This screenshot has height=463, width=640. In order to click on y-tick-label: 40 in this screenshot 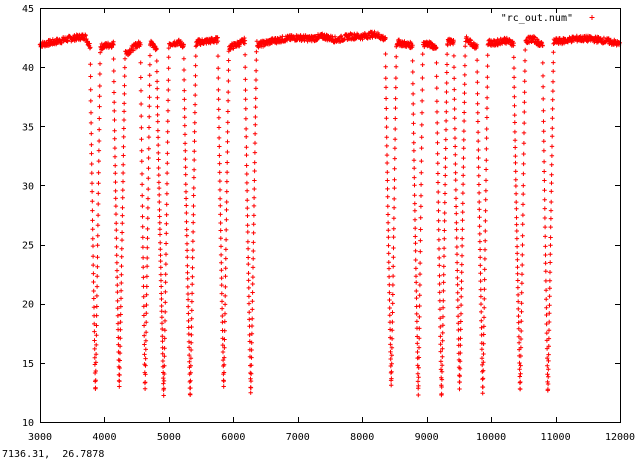, I will do `click(28, 68)`.